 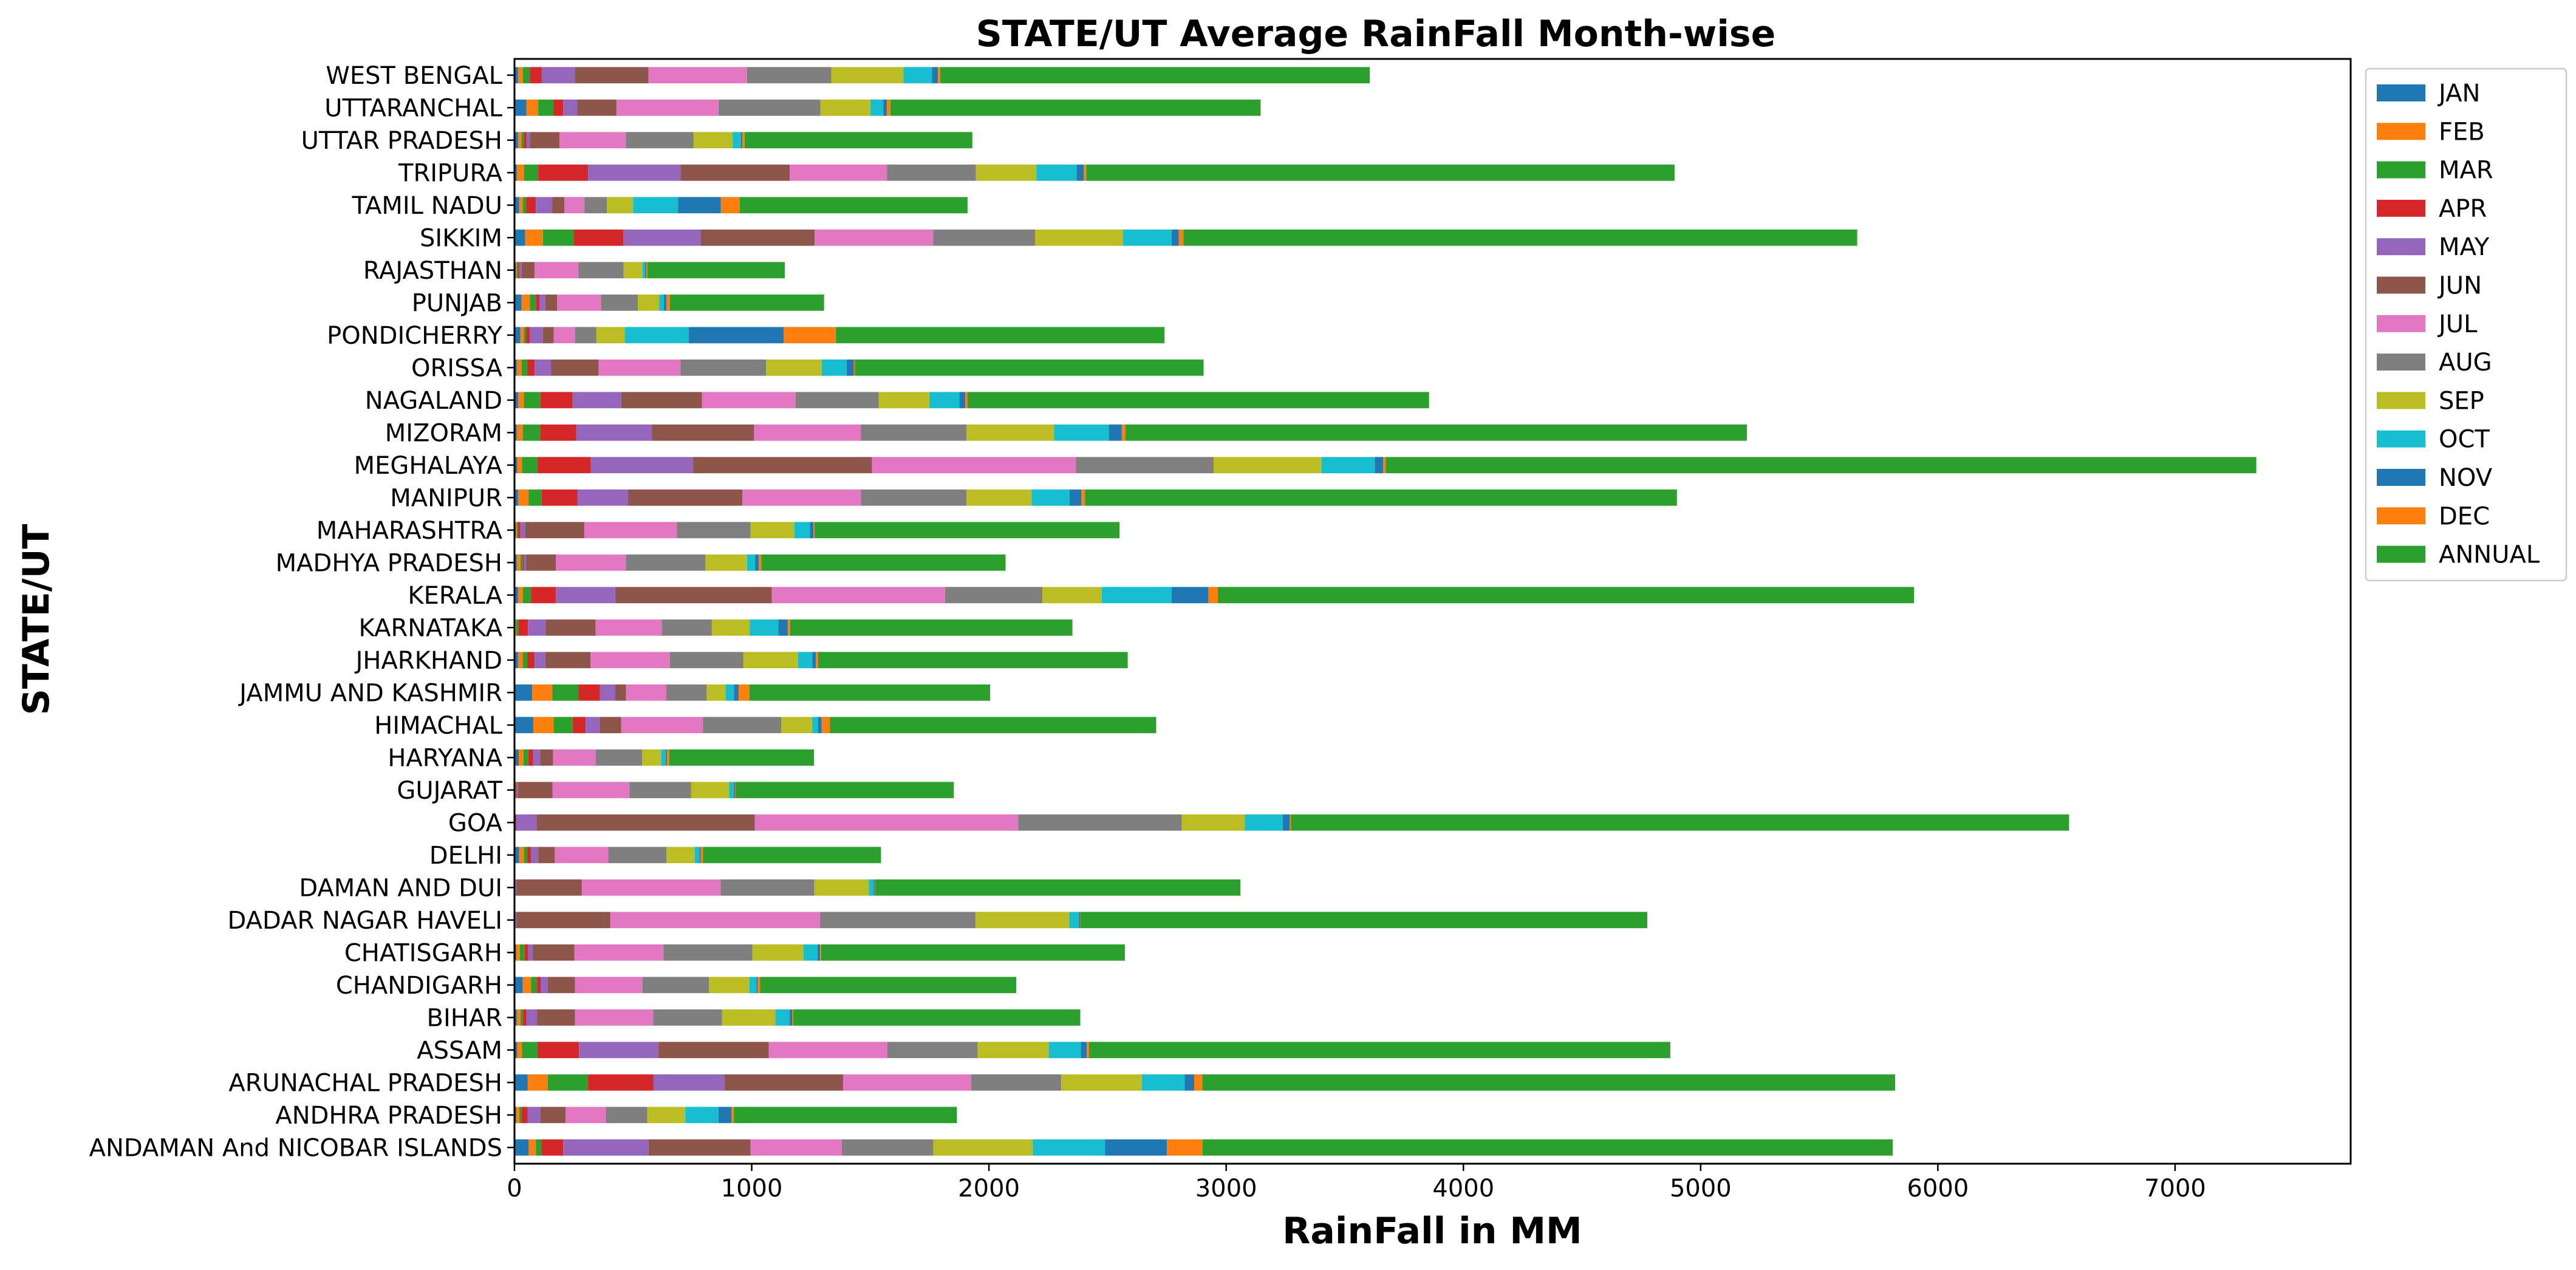 I want to click on legend-label: APR, so click(x=2463, y=209).